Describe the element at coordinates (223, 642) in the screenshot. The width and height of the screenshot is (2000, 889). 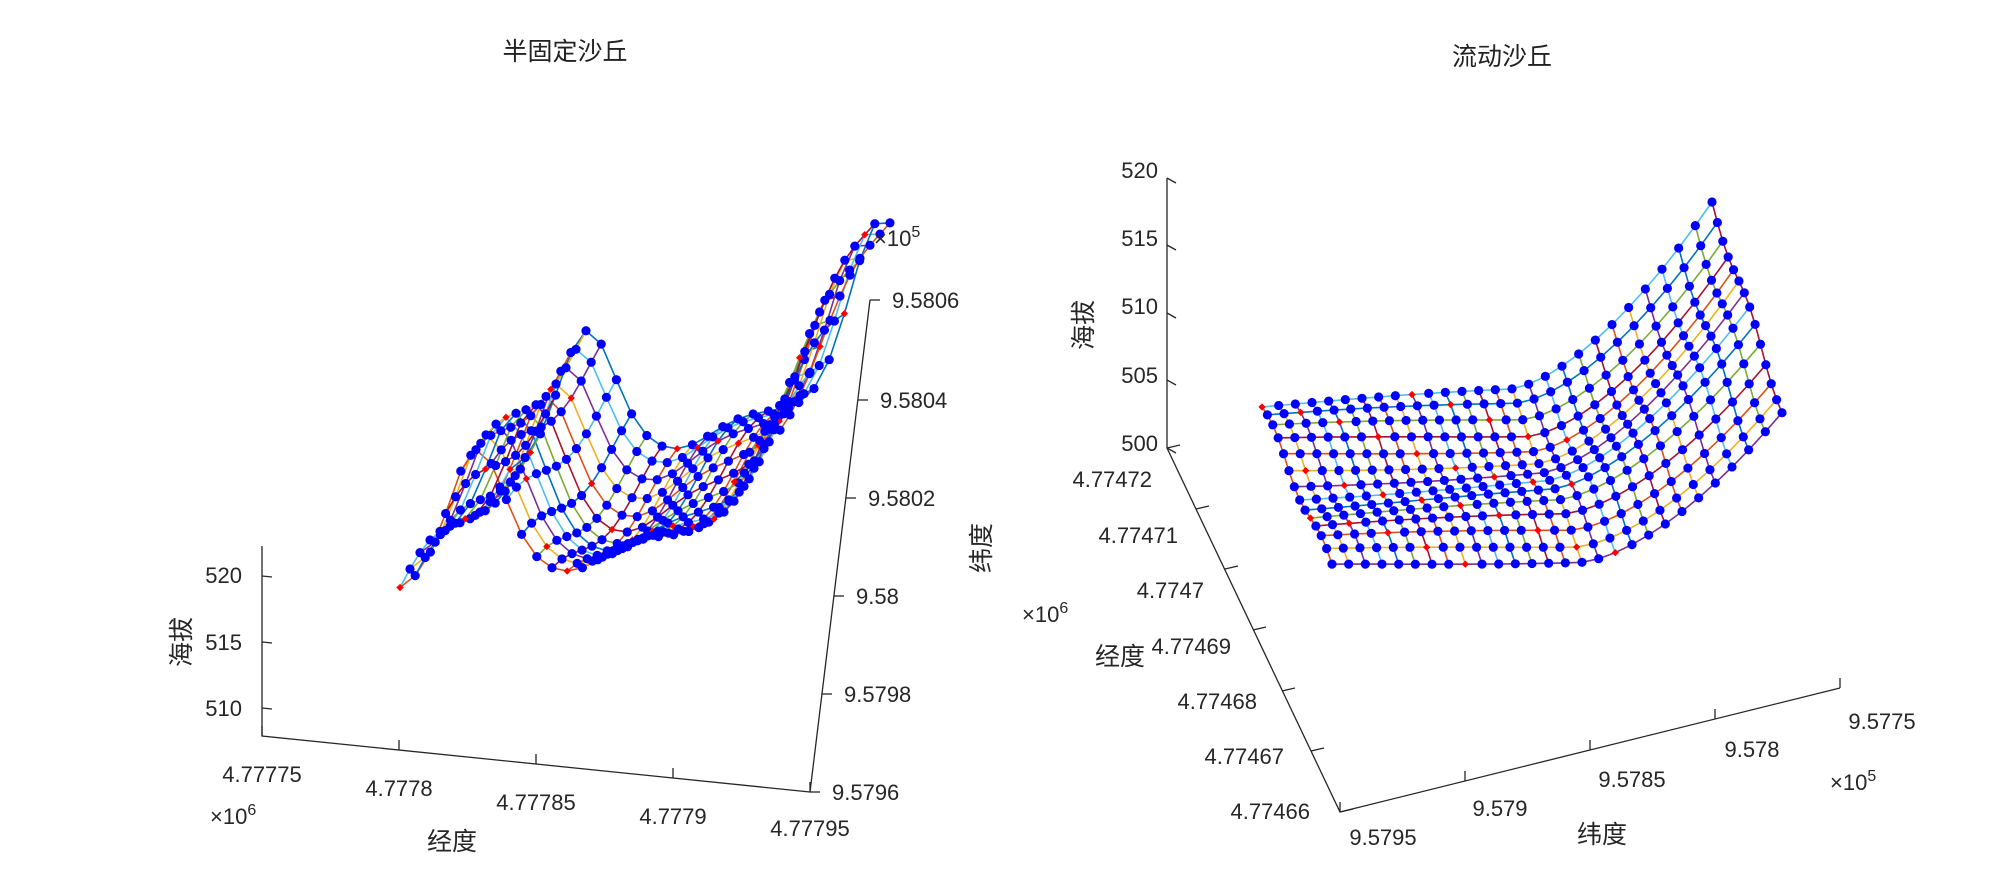
I see `chart-left-z-tick: 515` at that location.